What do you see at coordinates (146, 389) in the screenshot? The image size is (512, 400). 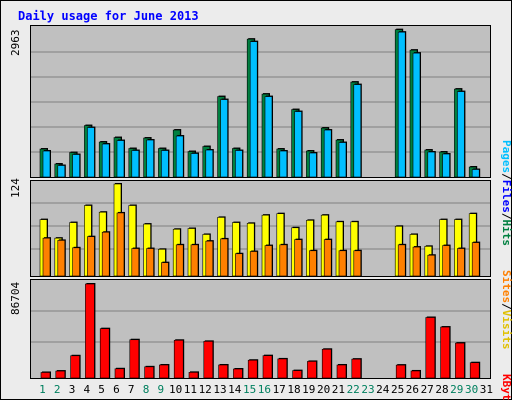 I see `x-tick-label: 8` at bounding box center [146, 389].